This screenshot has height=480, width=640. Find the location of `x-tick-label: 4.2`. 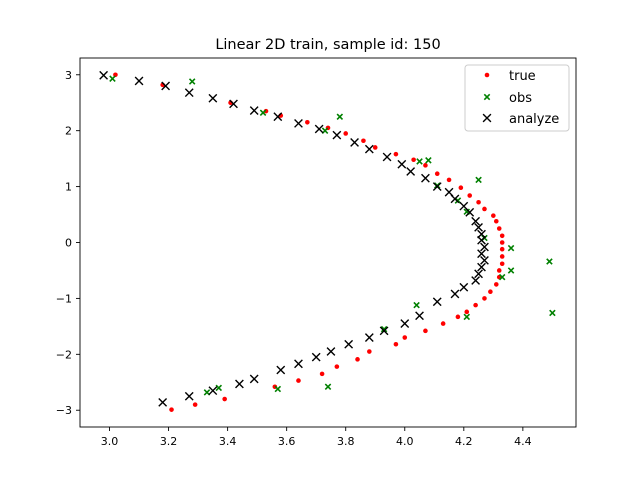

x-tick-label: 4.2 is located at coordinates (464, 441).